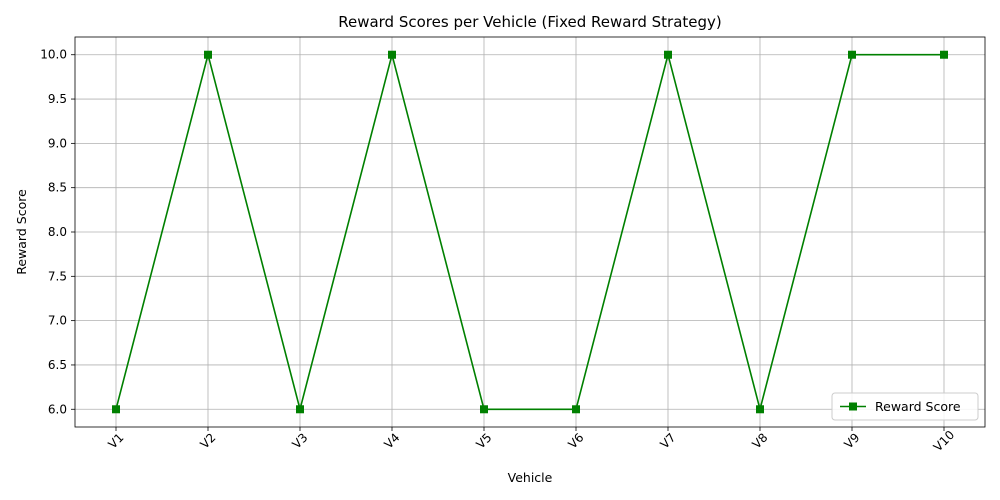 The height and width of the screenshot is (500, 1000). I want to click on legend-label: Reward Score, so click(918, 406).